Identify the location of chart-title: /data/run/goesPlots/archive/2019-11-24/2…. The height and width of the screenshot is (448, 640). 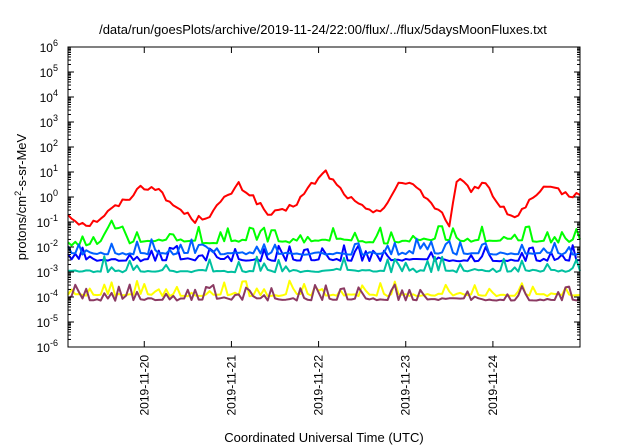
(323, 29).